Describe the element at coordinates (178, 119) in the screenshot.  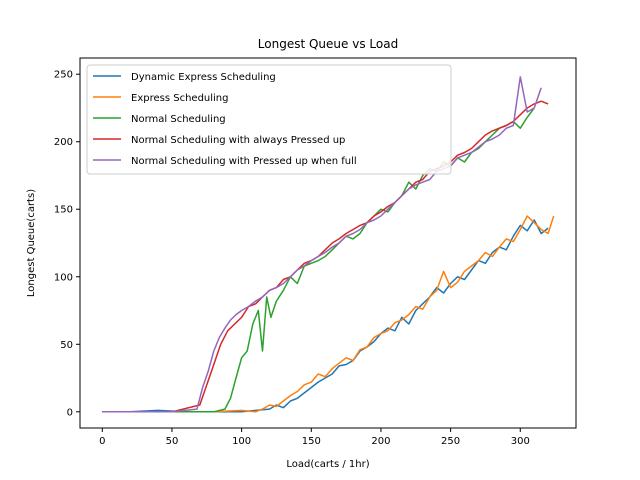
I see `legend-entry-2: Normal Scheduling` at that location.